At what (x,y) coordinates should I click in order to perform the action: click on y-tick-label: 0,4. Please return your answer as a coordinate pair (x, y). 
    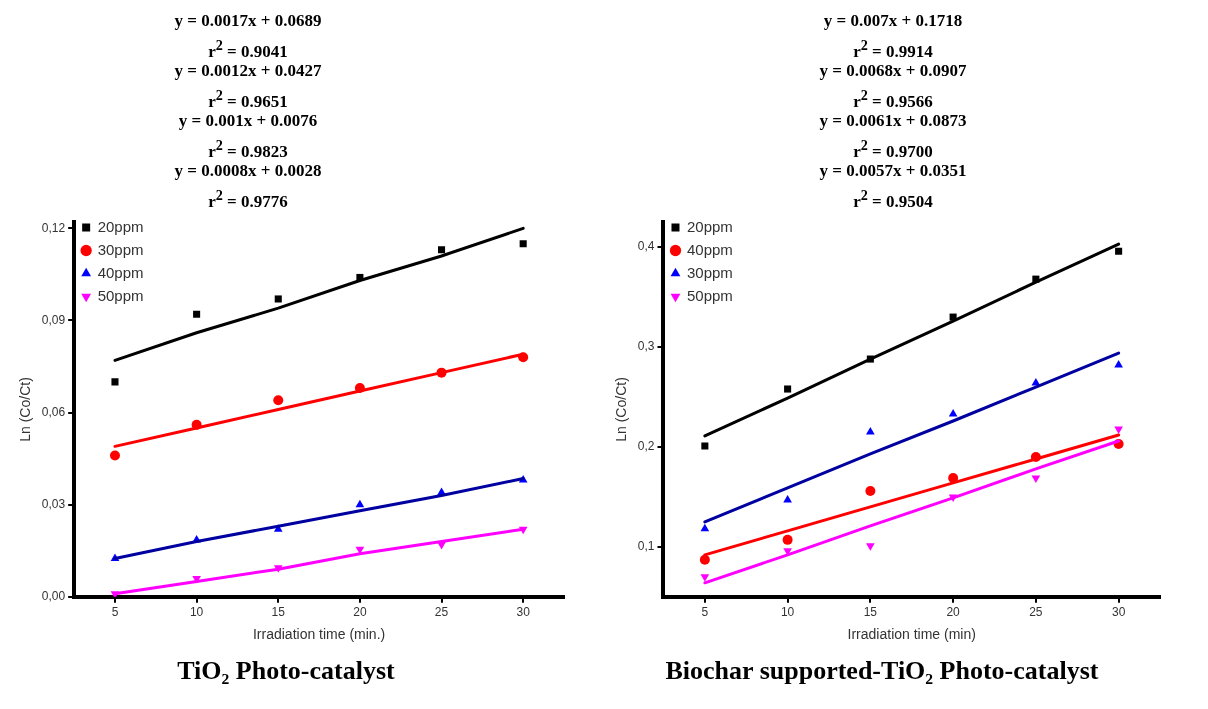
    Looking at the image, I should click on (646, 246).